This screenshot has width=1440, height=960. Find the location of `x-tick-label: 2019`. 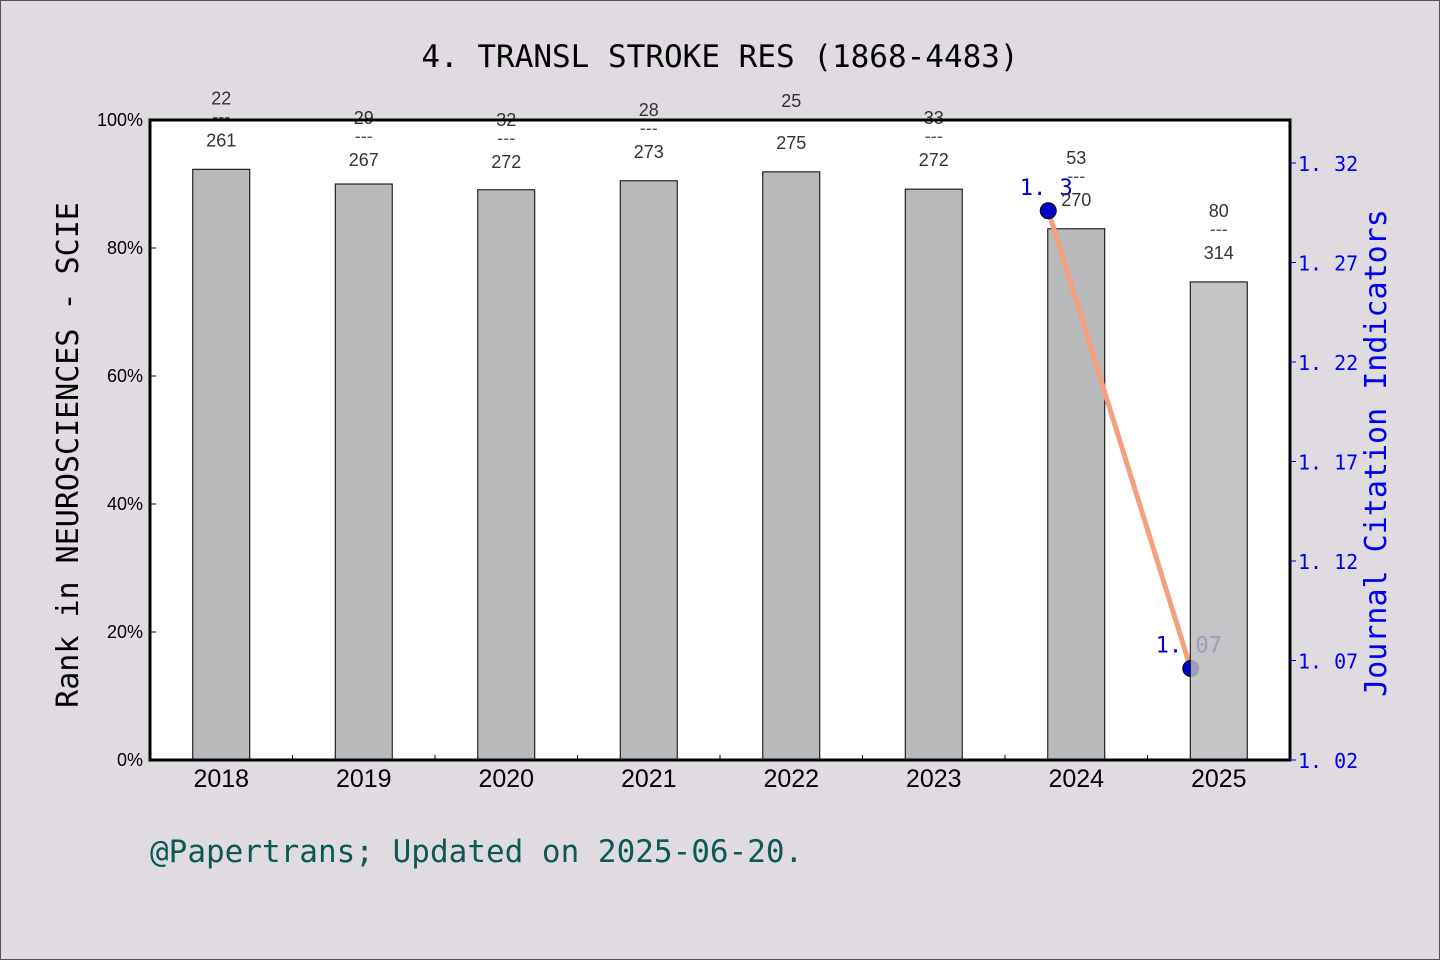

x-tick-label: 2019 is located at coordinates (364, 779).